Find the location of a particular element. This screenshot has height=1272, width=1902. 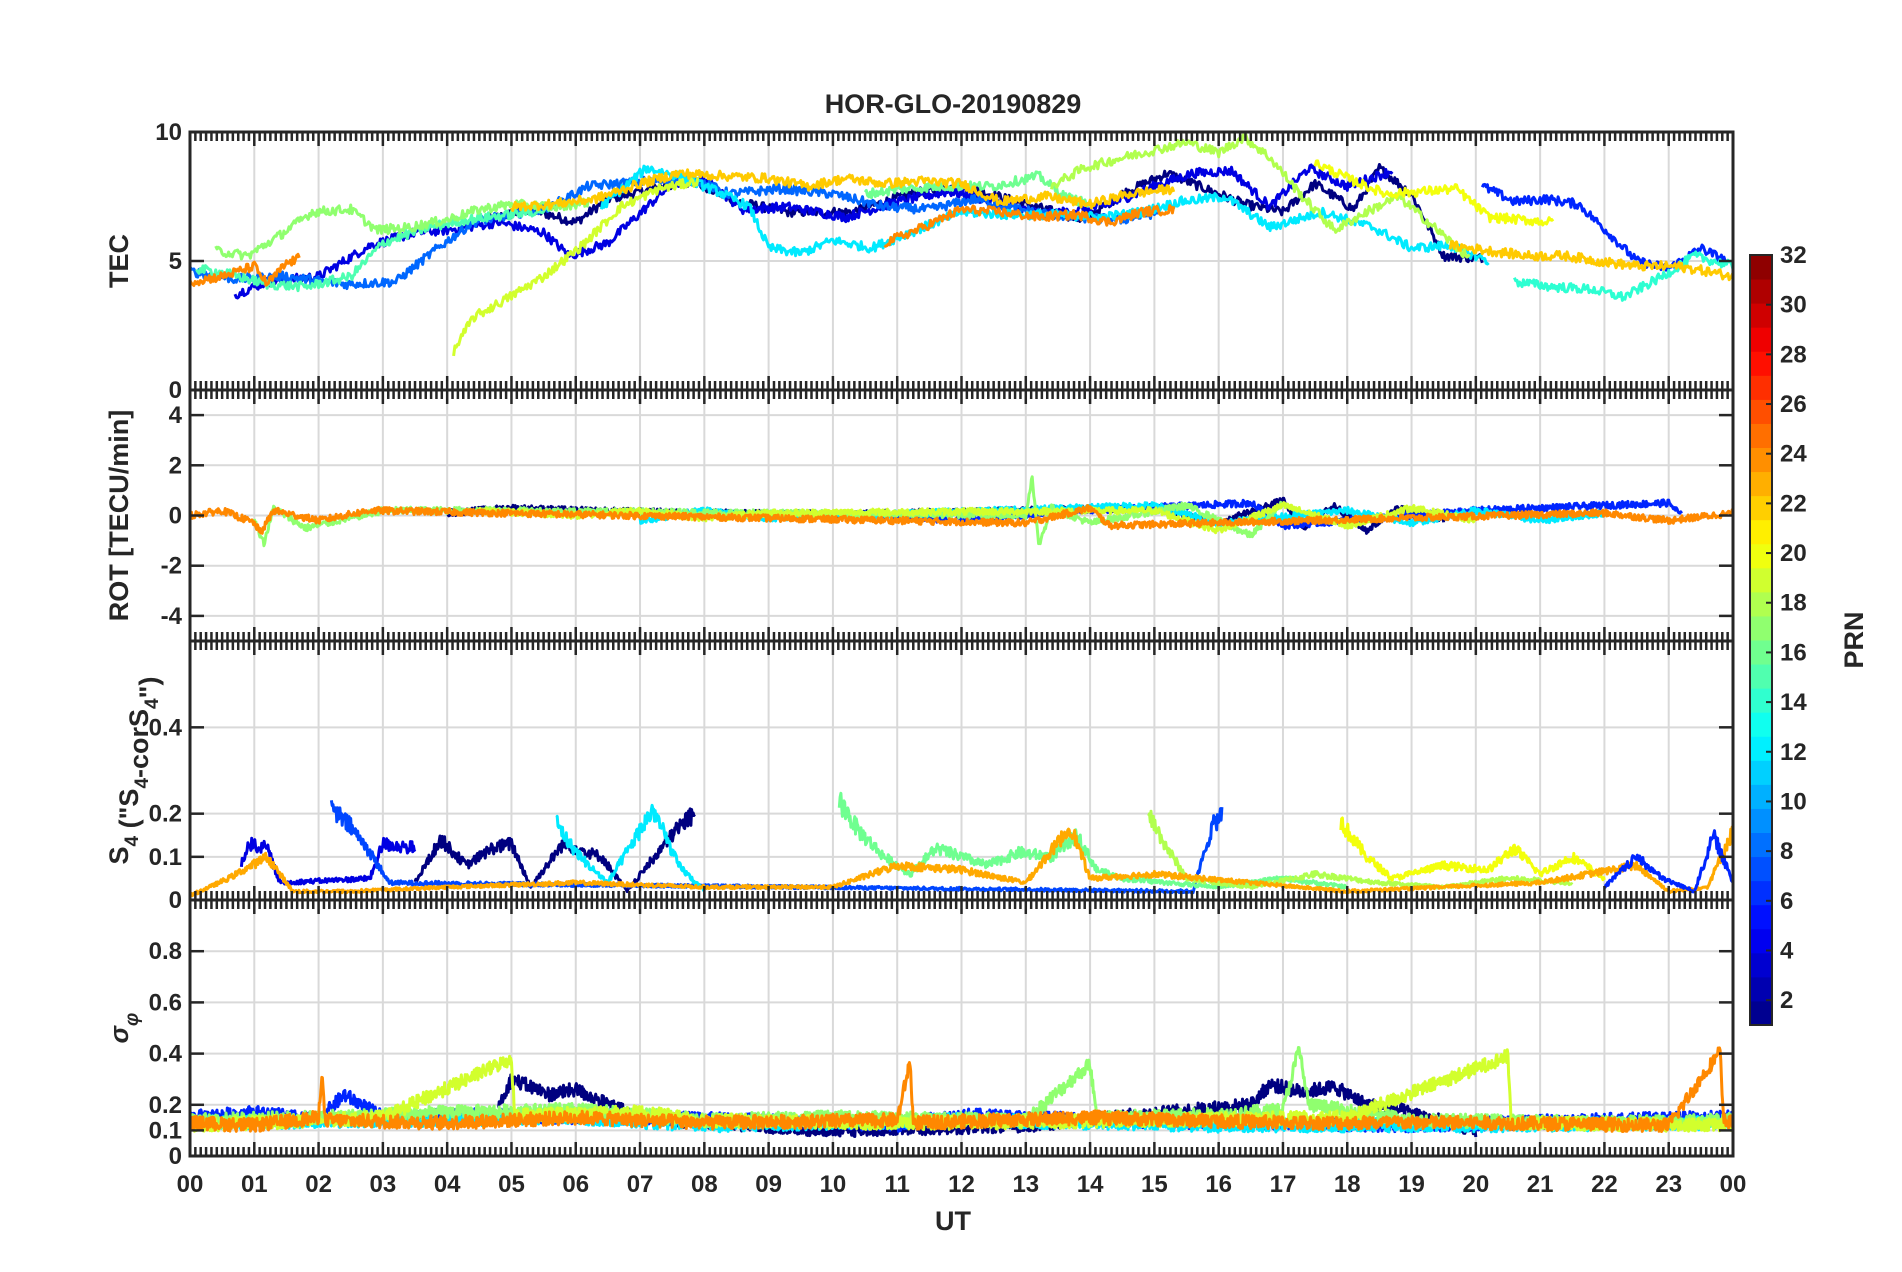

x-tick-label: 09 is located at coordinates (768, 1184).